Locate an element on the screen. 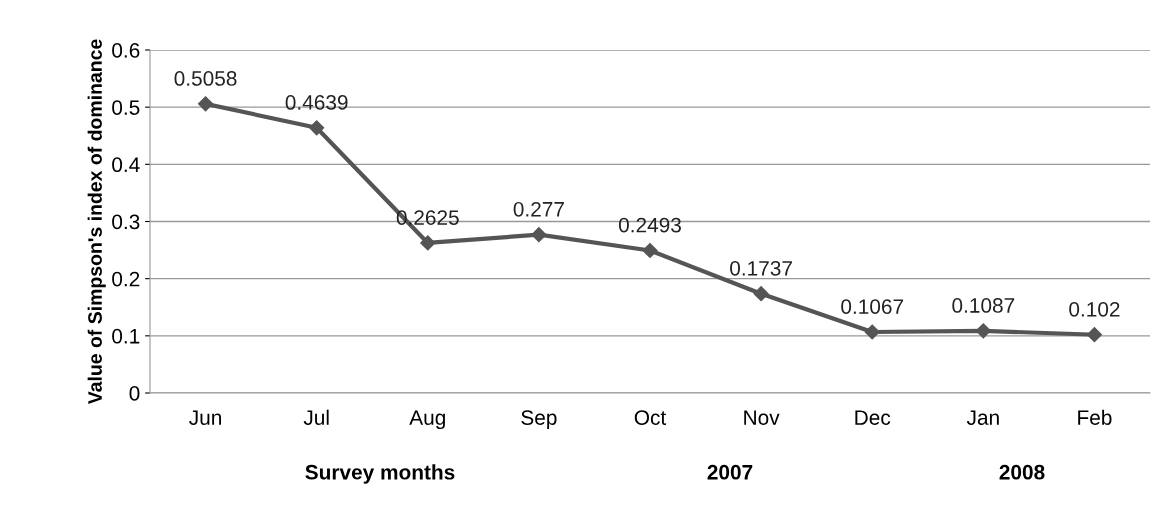 The width and height of the screenshot is (1166, 518). y-tick-label: 0.3 is located at coordinates (126, 222).